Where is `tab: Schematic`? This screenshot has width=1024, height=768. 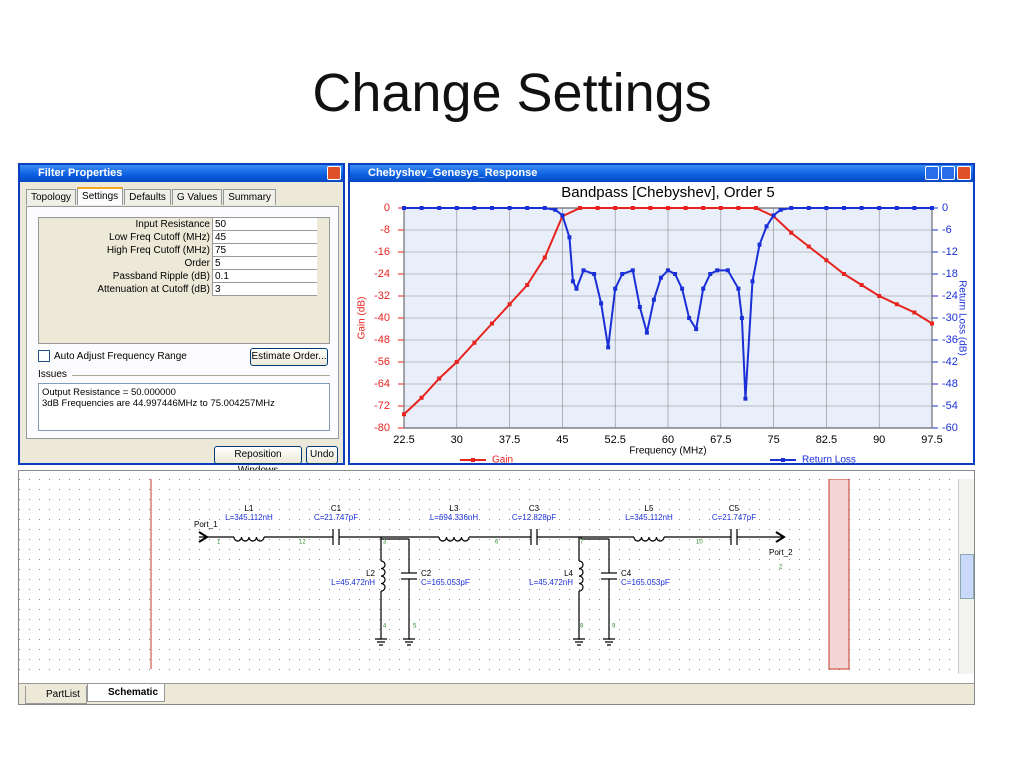 tab: Schematic is located at coordinates (126, 693).